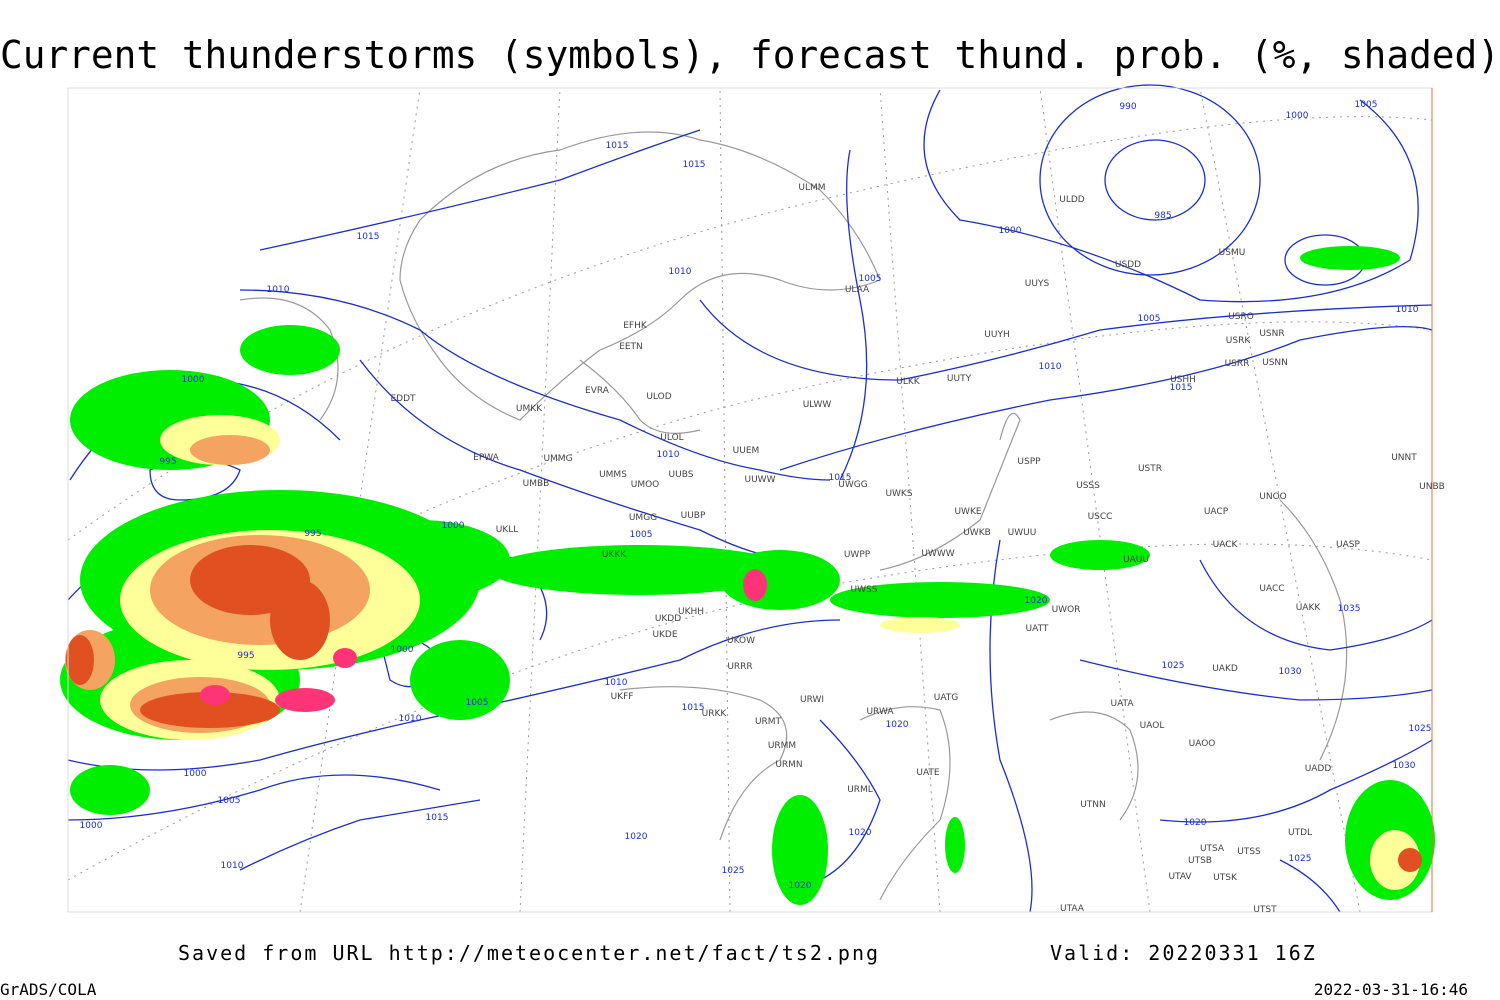 The image size is (1500, 1000). Describe the element at coordinates (1237, 364) in the screenshot. I see `station-label: USRR` at that location.